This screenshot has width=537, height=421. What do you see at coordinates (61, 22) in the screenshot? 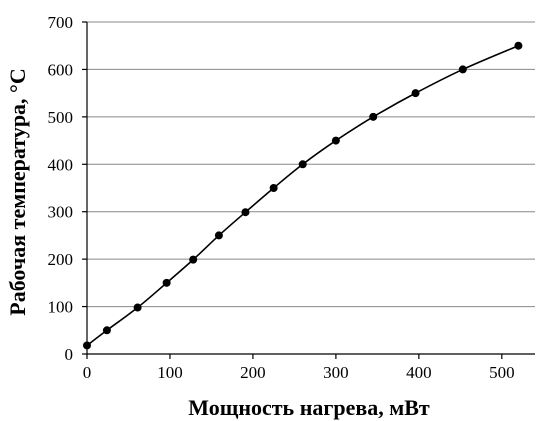
I see `y-tick-label: 700` at bounding box center [61, 22].